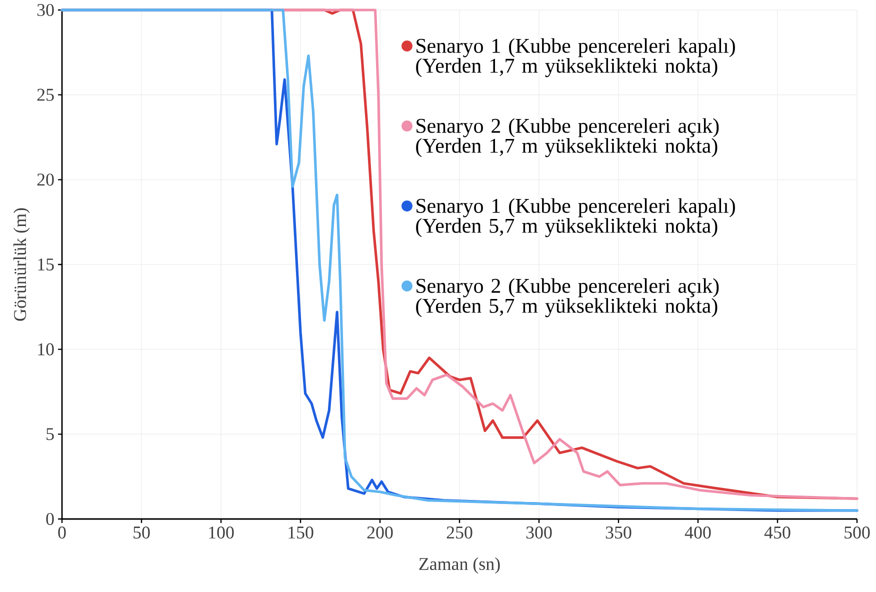 The width and height of the screenshot is (876, 592). I want to click on y-tick-label: 5, so click(50, 434).